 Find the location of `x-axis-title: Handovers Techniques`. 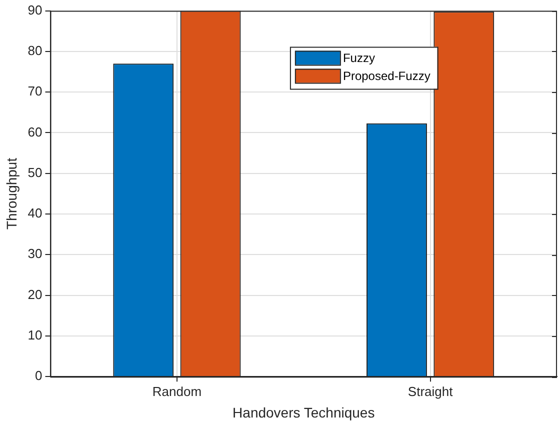

x-axis-title: Handovers Techniques is located at coordinates (303, 412).